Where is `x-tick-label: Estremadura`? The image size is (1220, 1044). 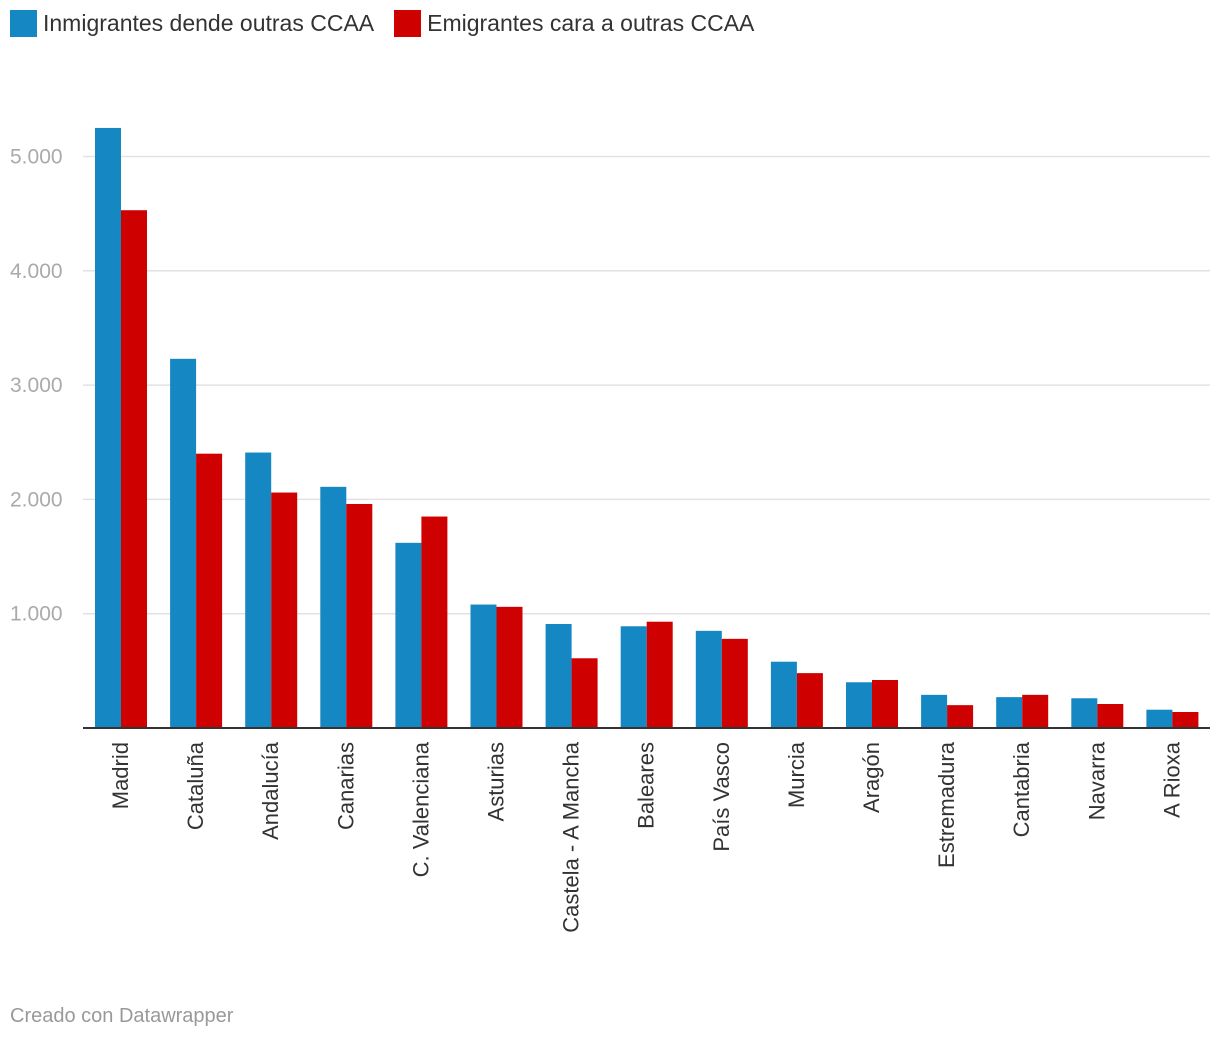
x-tick-label: Estremadura is located at coordinates (946, 804).